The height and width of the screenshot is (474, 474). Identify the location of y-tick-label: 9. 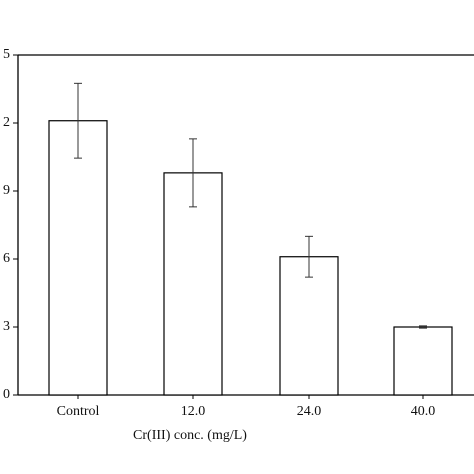
(6, 190).